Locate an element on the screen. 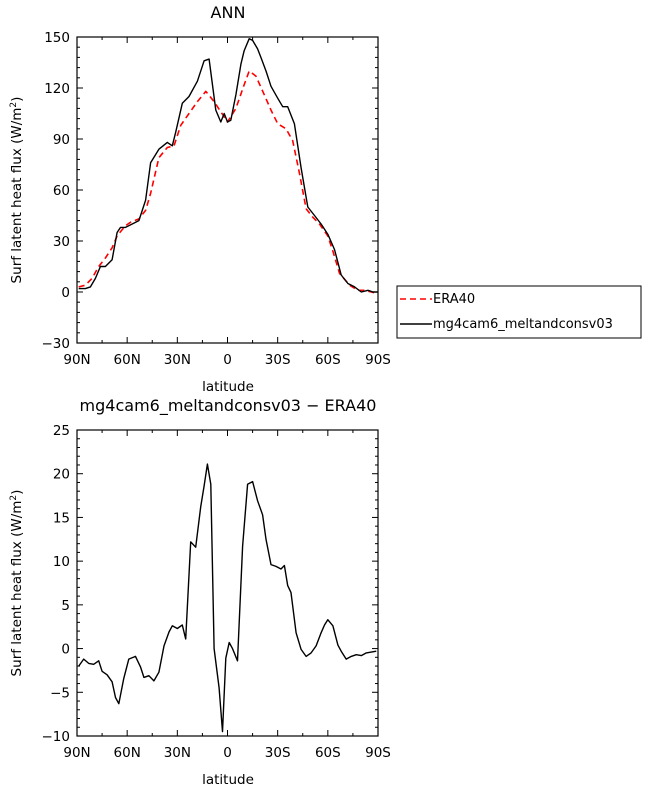 The height and width of the screenshot is (791, 648). y-axis-label-annual: Surf latent heat flux (W/m2) is located at coordinates (17, 190).